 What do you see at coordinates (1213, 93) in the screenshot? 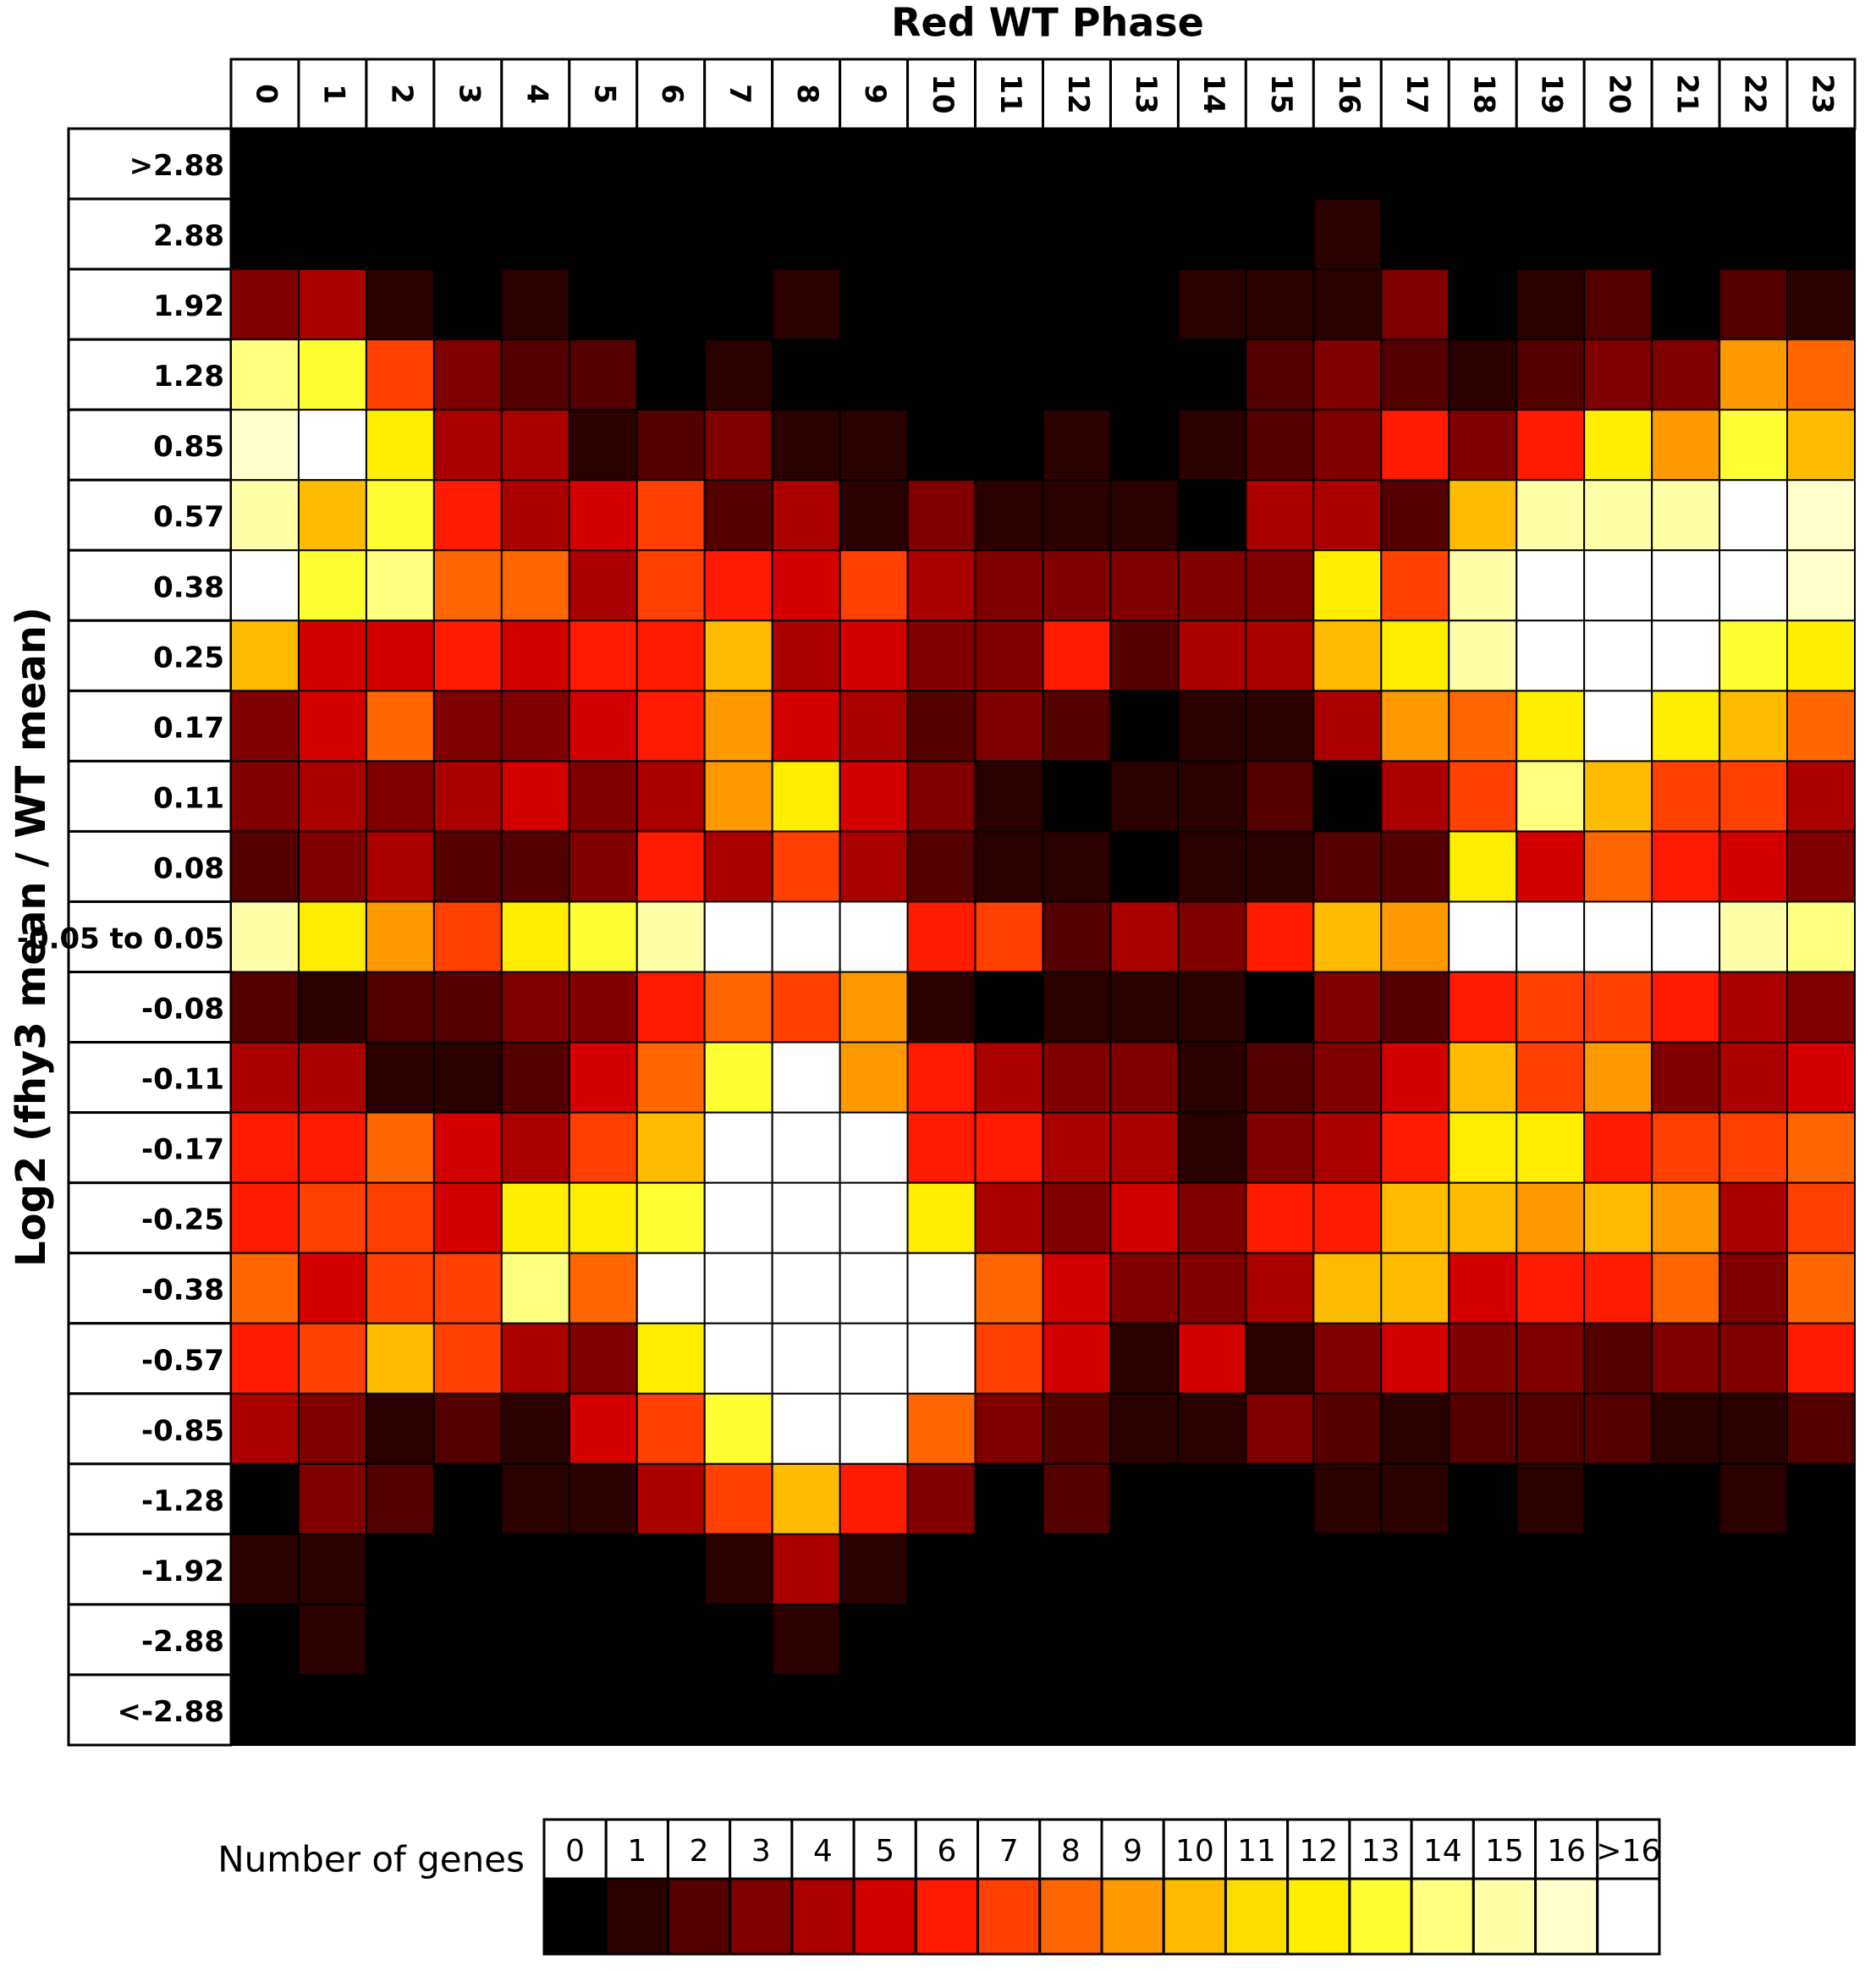
I see `x-tick-label: 14` at bounding box center [1213, 93].